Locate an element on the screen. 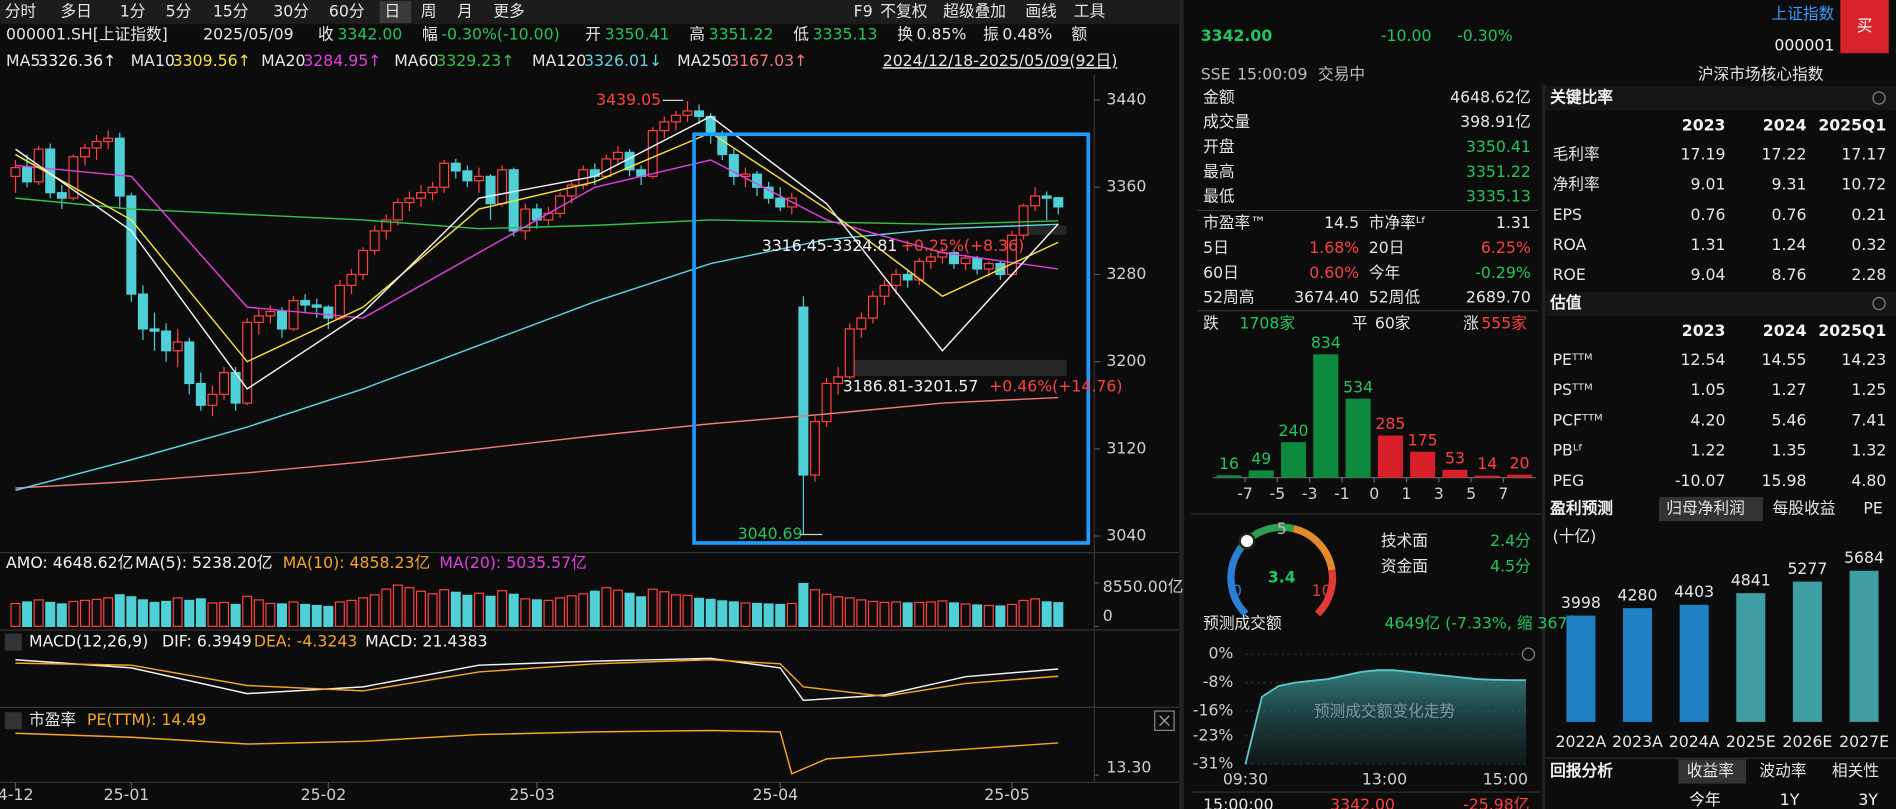 This screenshot has width=1896, height=809. section-title: 估值 is located at coordinates (1565, 302).